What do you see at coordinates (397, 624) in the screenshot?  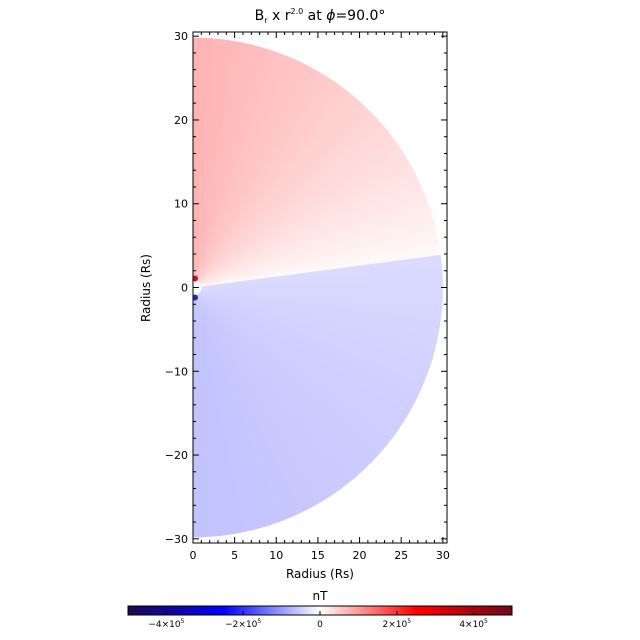 I see `colorbar-tick-label: 2×10⁵` at bounding box center [397, 624].